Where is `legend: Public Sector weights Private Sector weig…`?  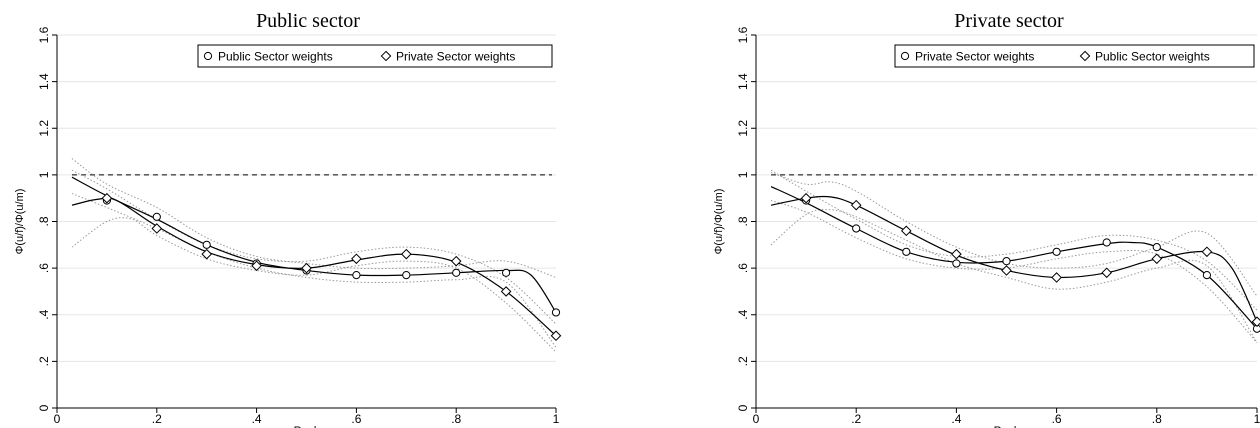
legend: Public Sector weights Private Sector weig… is located at coordinates (375, 56).